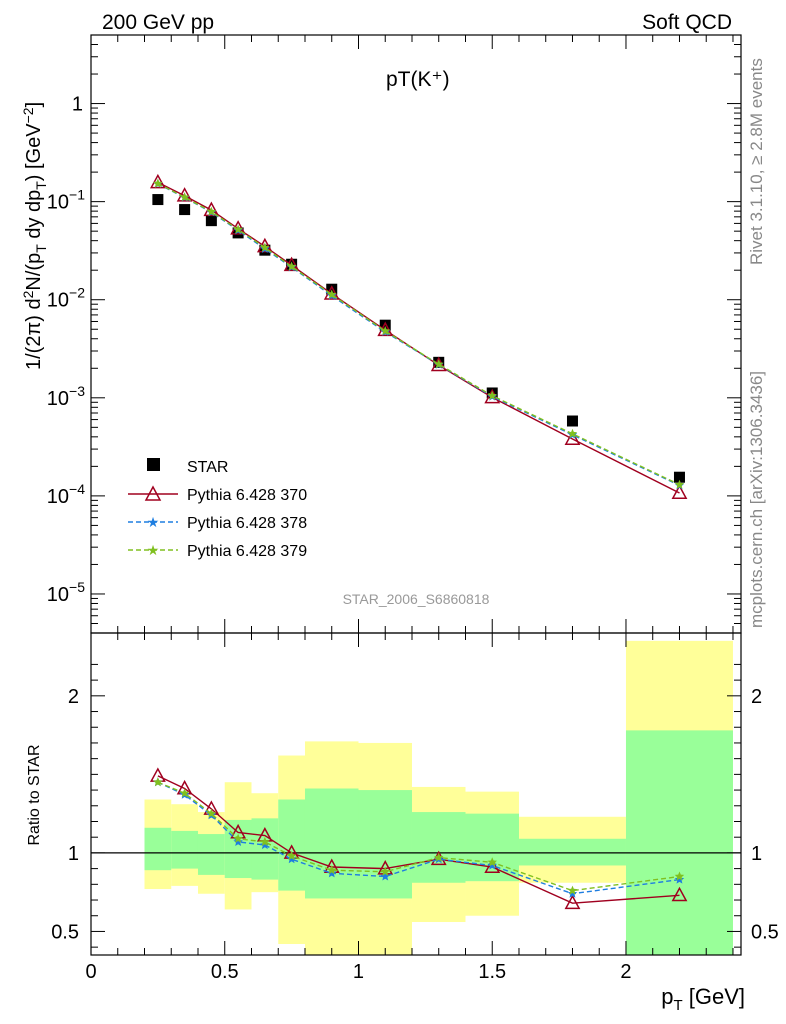  Describe the element at coordinates (207, 467) in the screenshot. I see `legend-label-star: STAR` at that location.